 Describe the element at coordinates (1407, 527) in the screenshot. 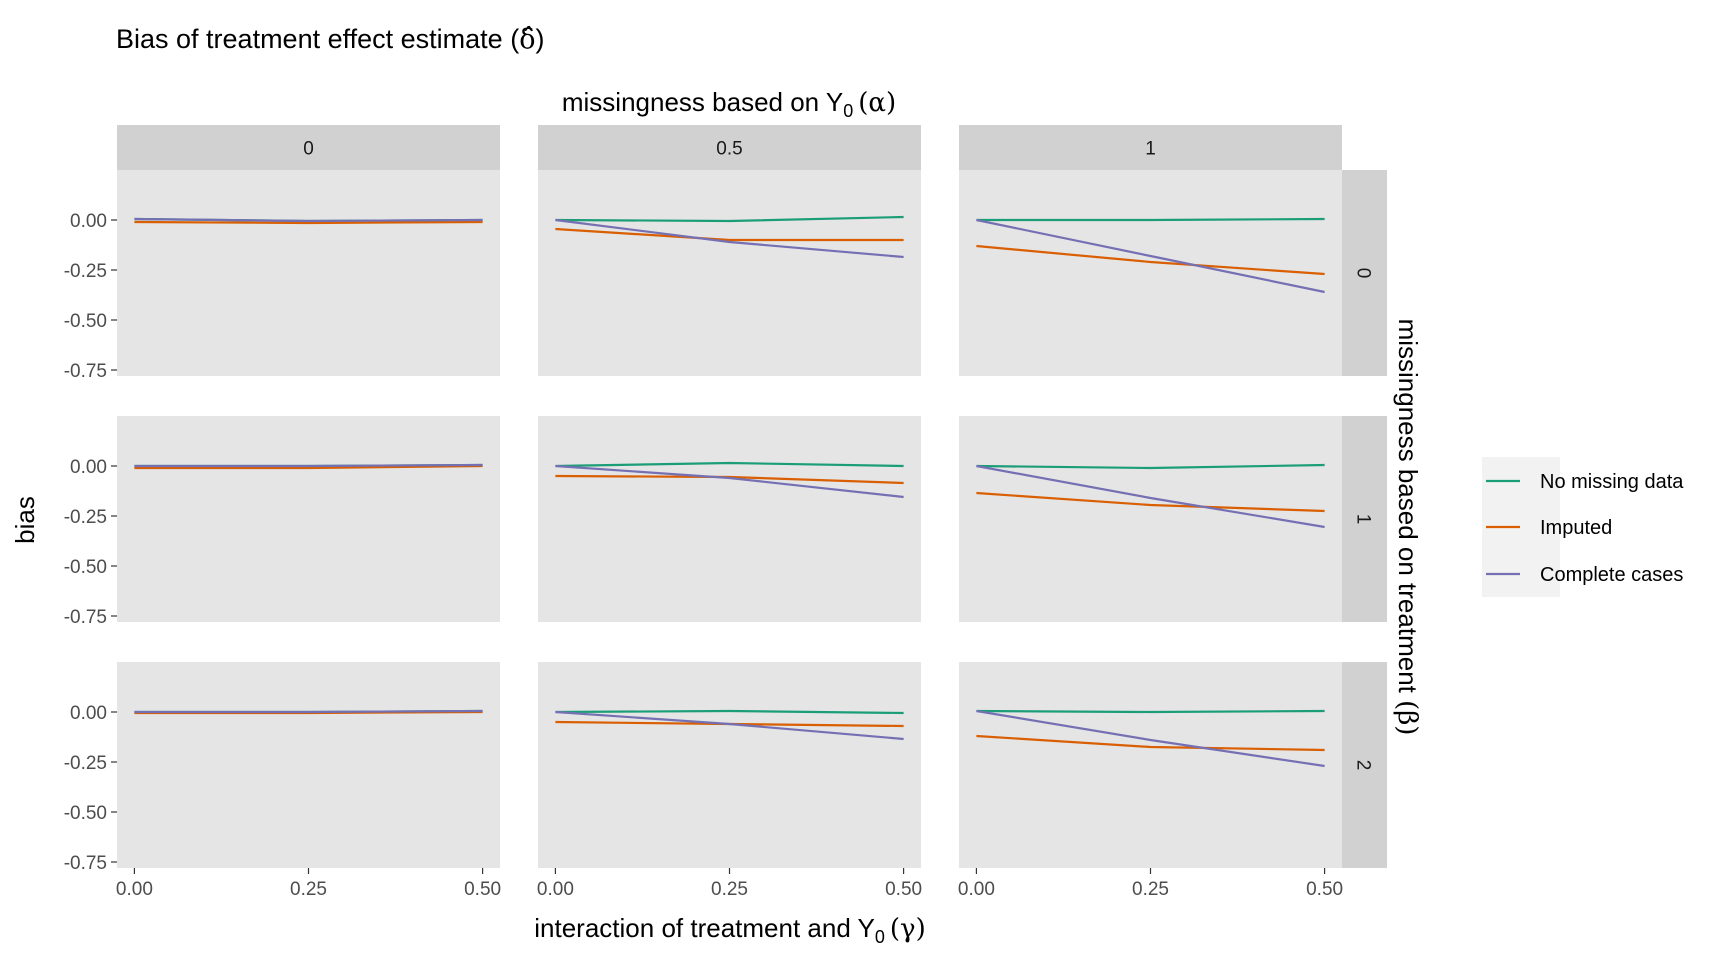

I see `facet-row-title: missingness based on treatment (β)` at that location.